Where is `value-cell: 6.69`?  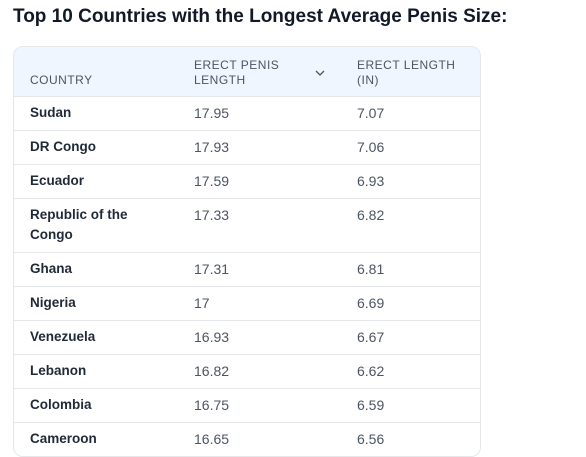 value-cell: 6.69 is located at coordinates (410, 303).